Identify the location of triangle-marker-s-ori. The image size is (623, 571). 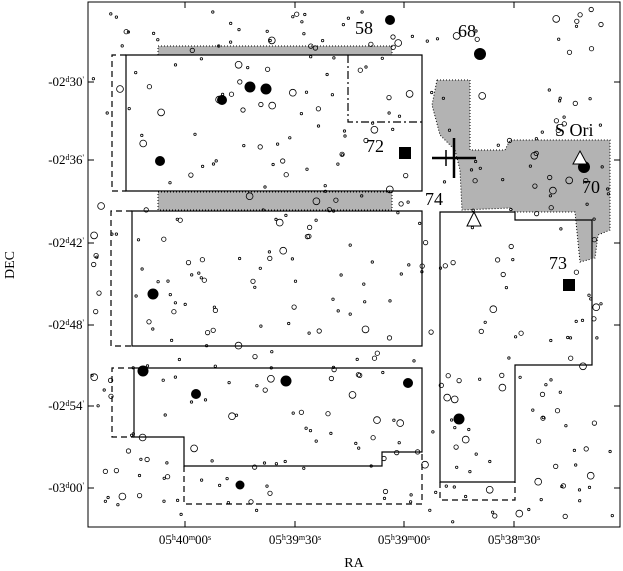
(580, 157).